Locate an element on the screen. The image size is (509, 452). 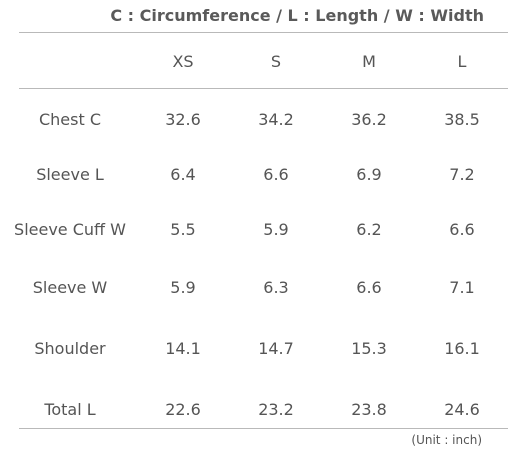
row-label: Chest C is located at coordinates (70, 119).